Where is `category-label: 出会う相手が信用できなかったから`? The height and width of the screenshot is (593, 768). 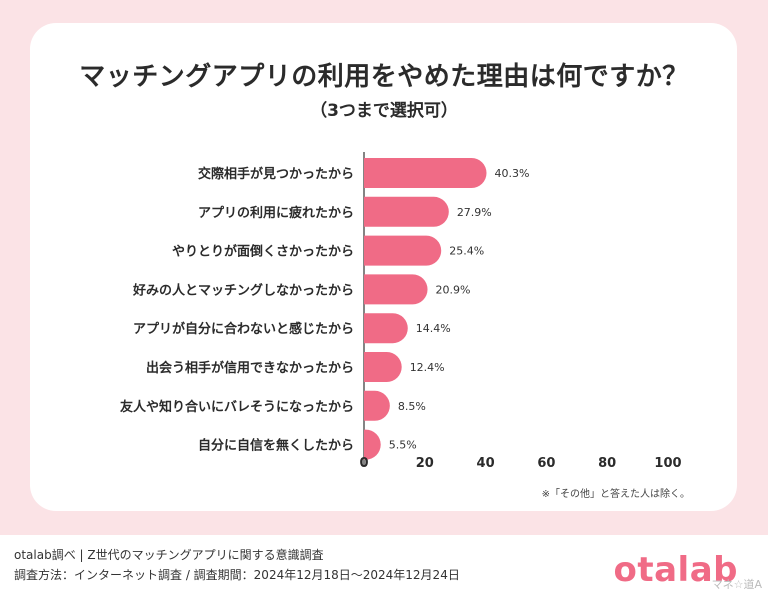 category-label: 出会う相手が信用できなかったから is located at coordinates (250, 368).